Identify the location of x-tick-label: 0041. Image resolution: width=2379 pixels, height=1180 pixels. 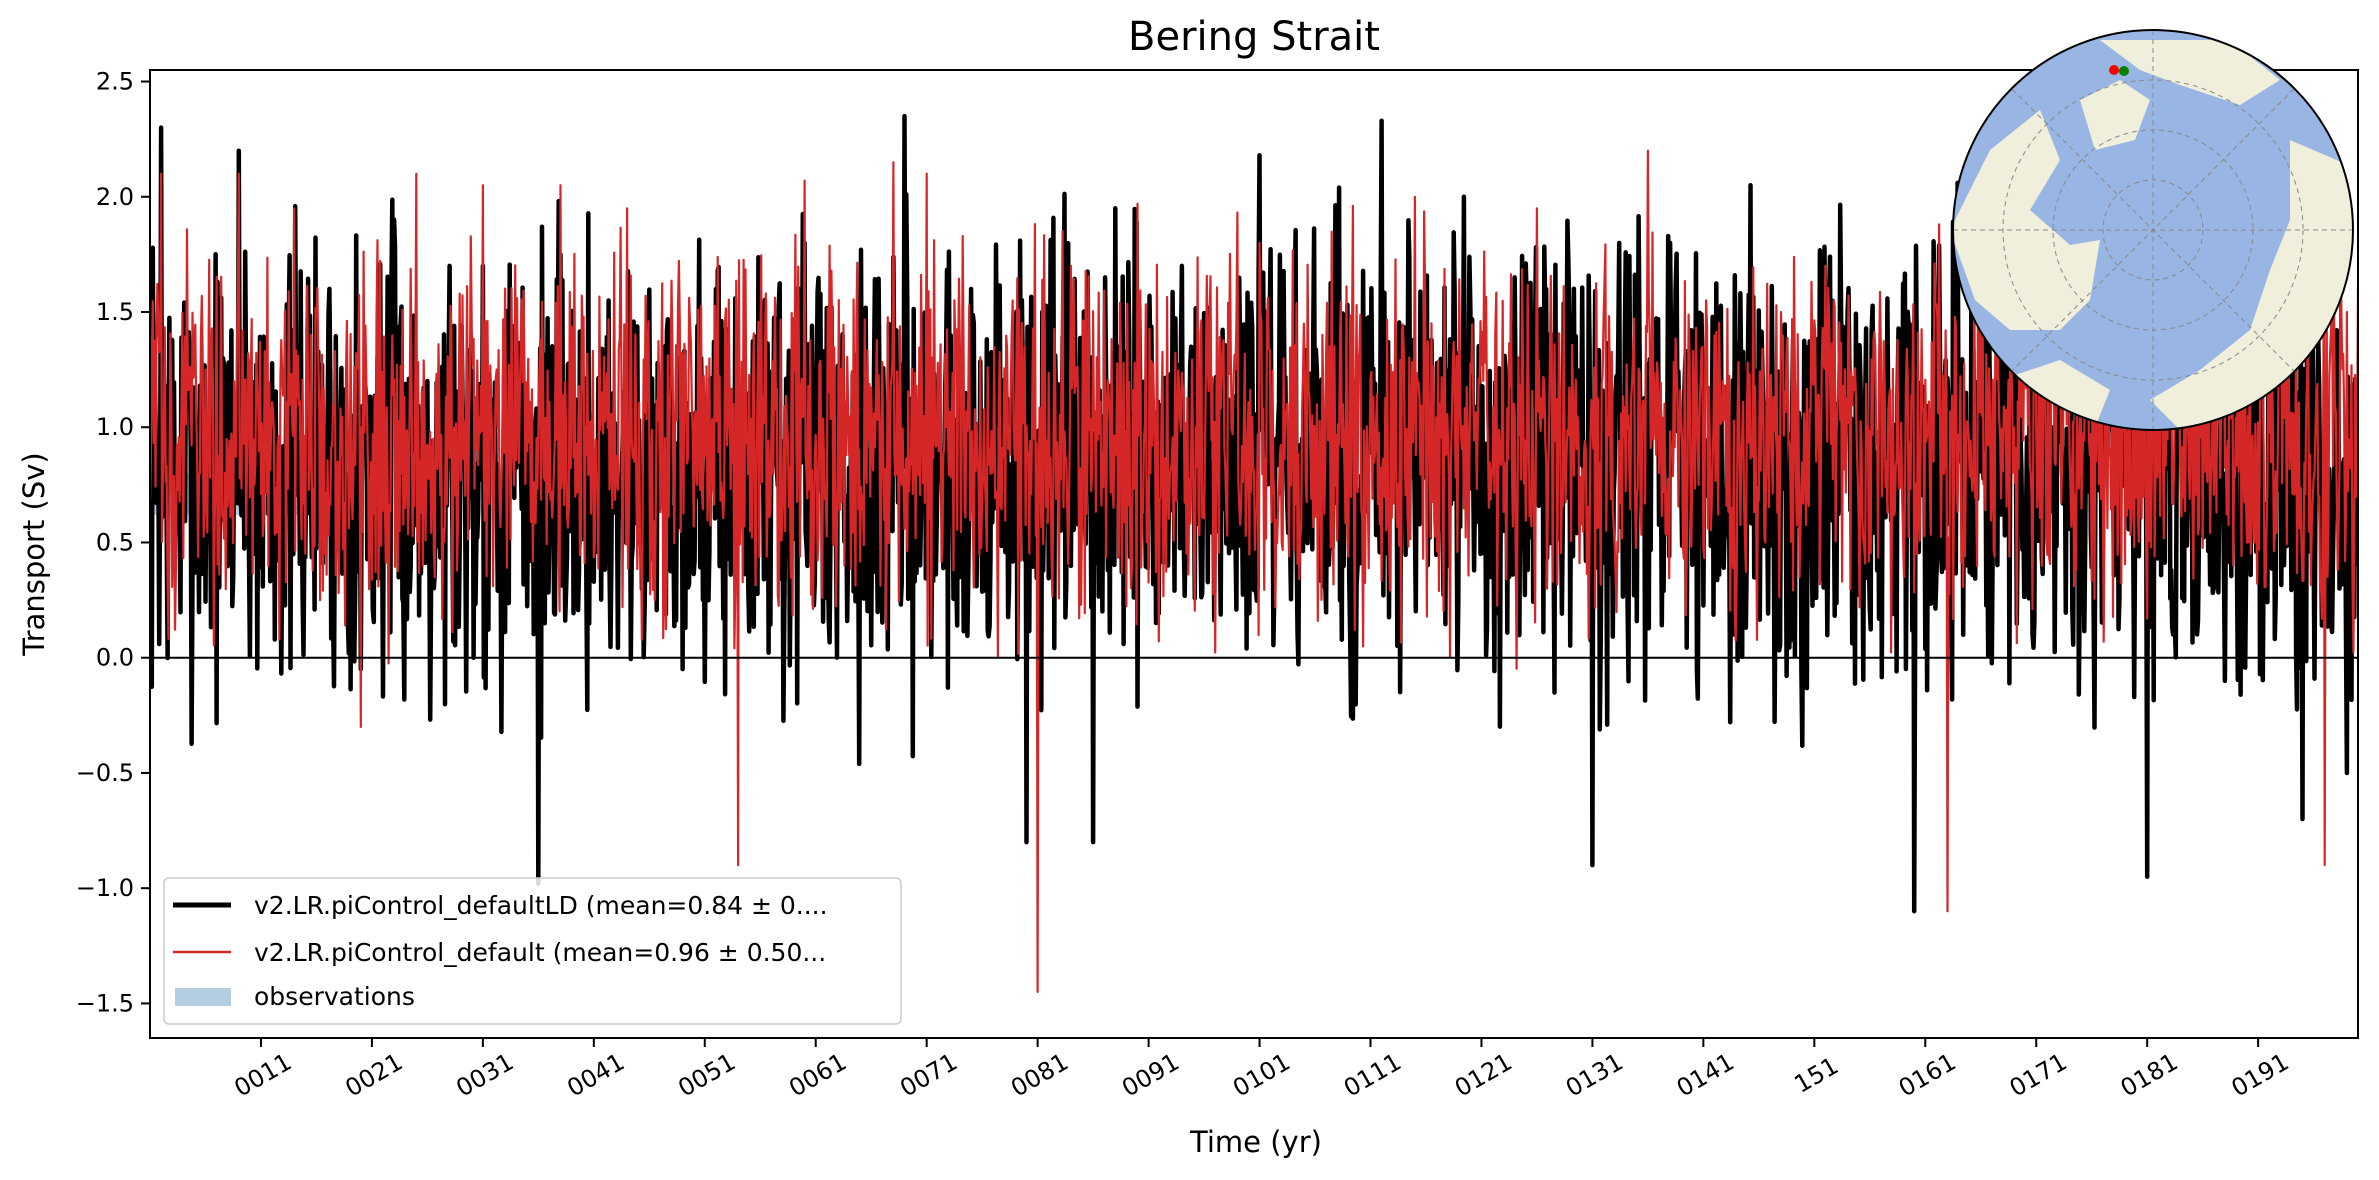
(595, 1075).